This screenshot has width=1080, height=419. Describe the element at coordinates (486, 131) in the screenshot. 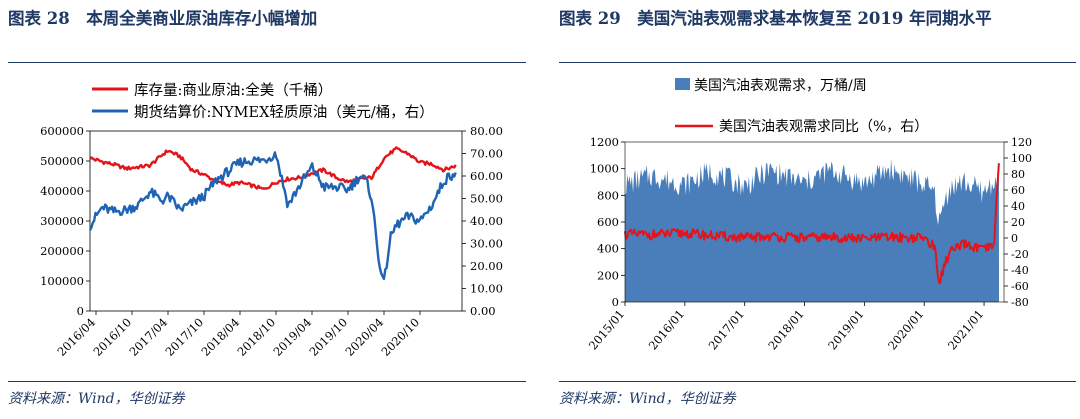

I see `y-right-tick-label: 80.00` at that location.